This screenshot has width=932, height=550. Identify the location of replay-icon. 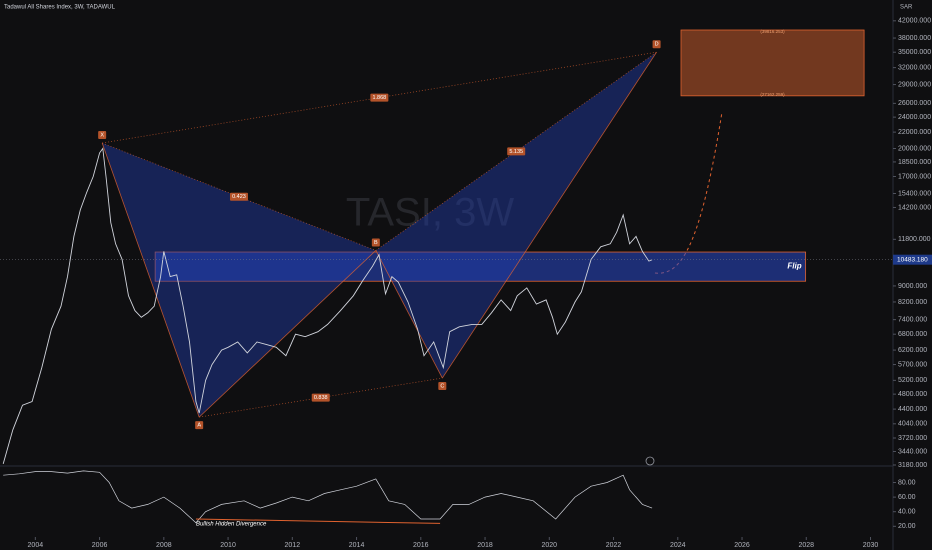
(650, 461).